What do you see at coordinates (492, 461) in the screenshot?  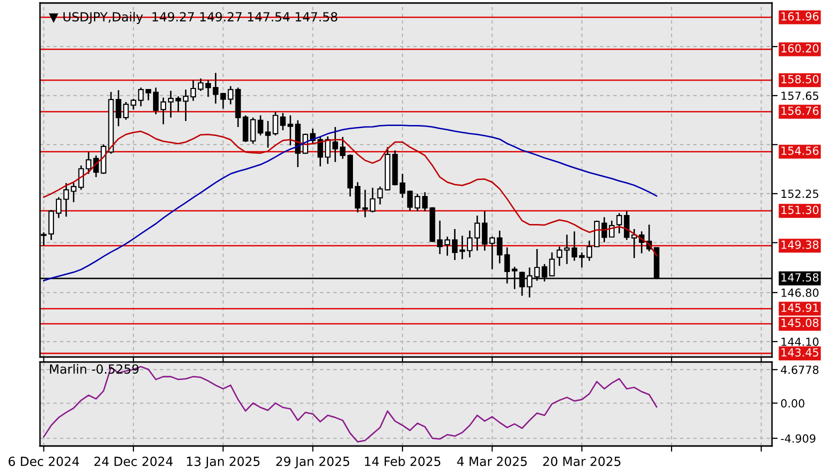 I see `x-tick-label: 4 Mar 2025` at bounding box center [492, 461].